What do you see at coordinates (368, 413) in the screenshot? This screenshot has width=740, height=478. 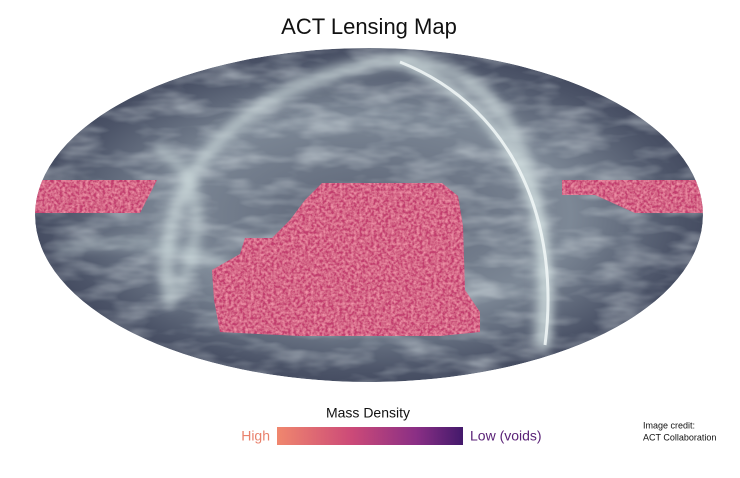 I see `colorbar-title: Mass Density` at bounding box center [368, 413].